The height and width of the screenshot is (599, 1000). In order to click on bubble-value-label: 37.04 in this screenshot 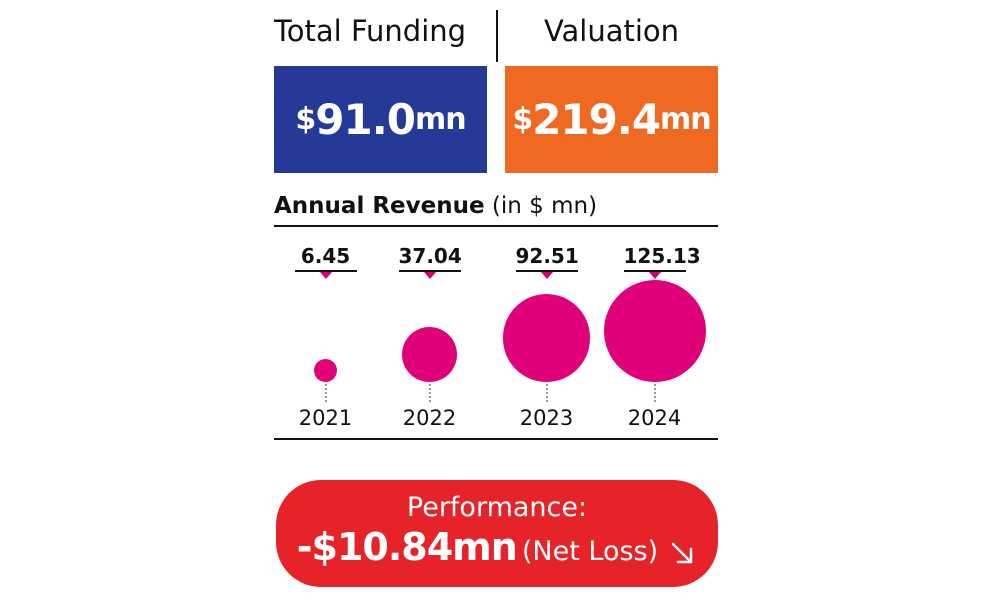, I will do `click(430, 258)`.